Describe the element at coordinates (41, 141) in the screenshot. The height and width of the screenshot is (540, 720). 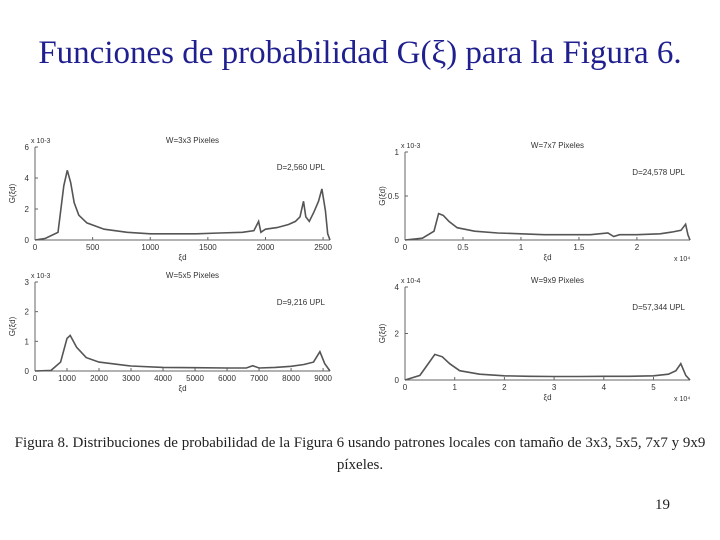
I see `panel-1-y-exponent: x 10-3` at that location.